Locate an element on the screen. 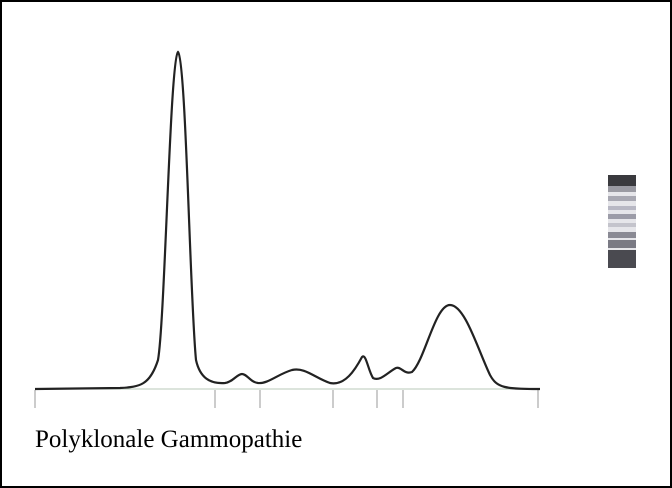  gel-strip is located at coordinates (622, 221).